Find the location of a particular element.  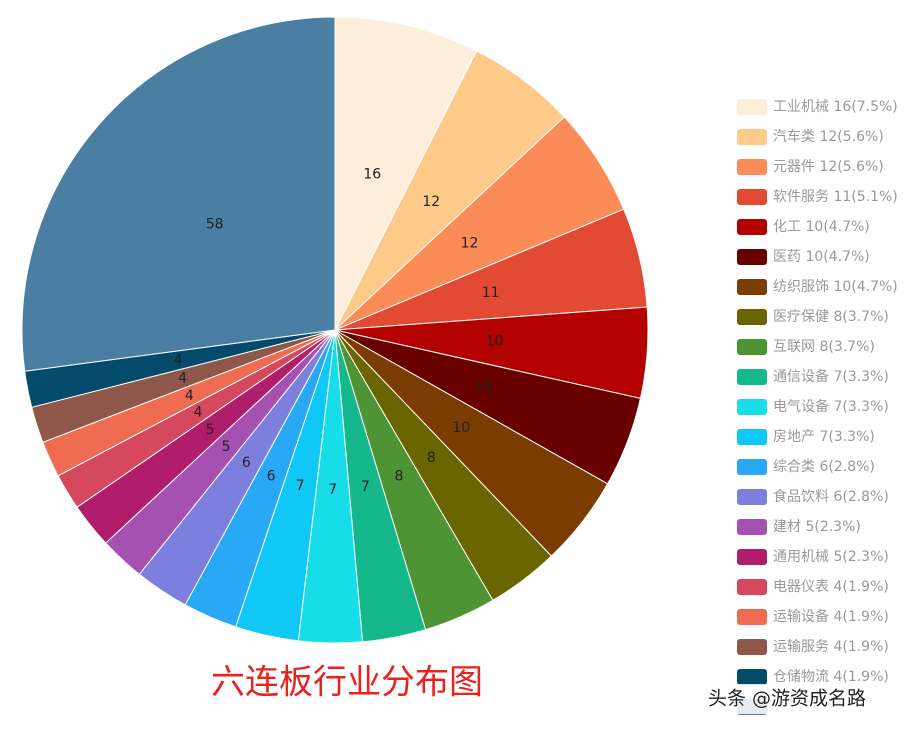

legend-label: 电气设备 7(3.3%) is located at coordinates (831, 406).